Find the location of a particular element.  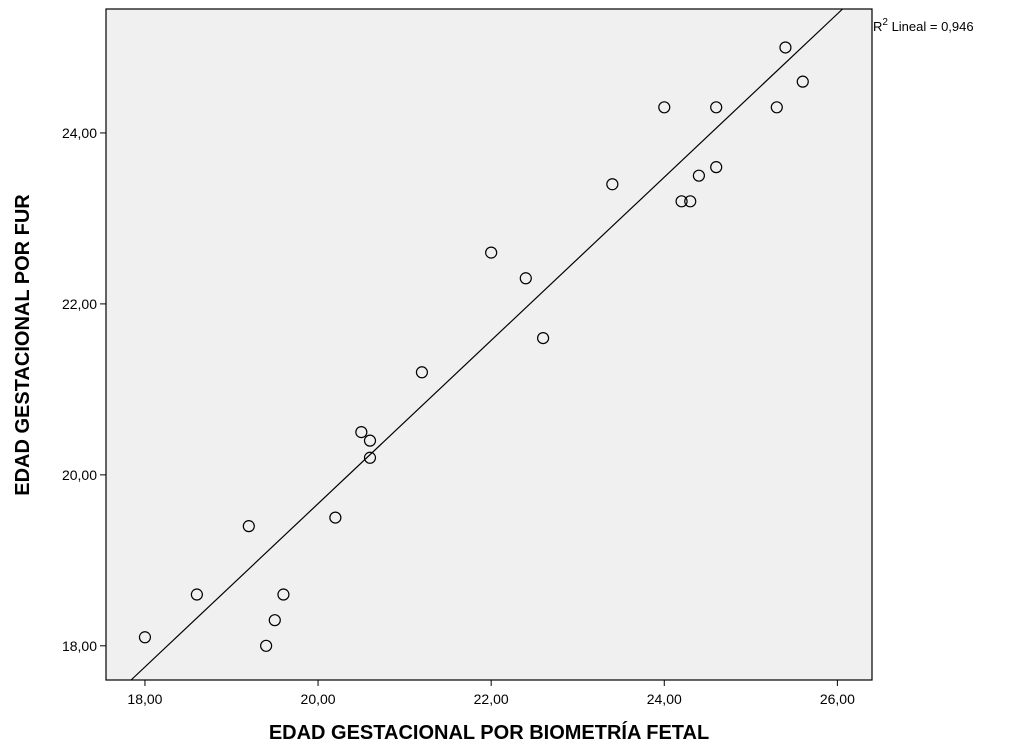

x-axis-title: EDAD GESTACIONAL POR BIOMETRÍA FETAL is located at coordinates (489, 732).